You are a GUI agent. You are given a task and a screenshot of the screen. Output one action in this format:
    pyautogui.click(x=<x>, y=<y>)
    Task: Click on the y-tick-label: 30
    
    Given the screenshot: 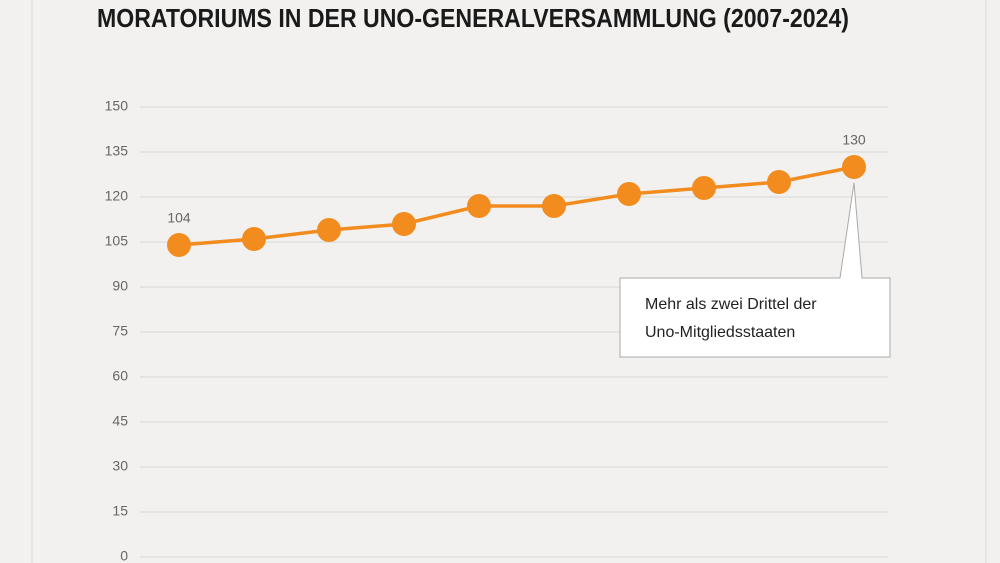 What is the action you would take?
    pyautogui.click(x=120, y=466)
    